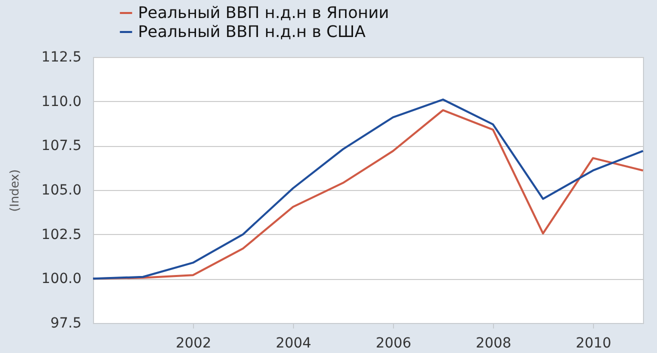 The width and height of the screenshot is (657, 353). What do you see at coordinates (66, 324) in the screenshot?
I see `y-tick-label: 97.5` at bounding box center [66, 324].